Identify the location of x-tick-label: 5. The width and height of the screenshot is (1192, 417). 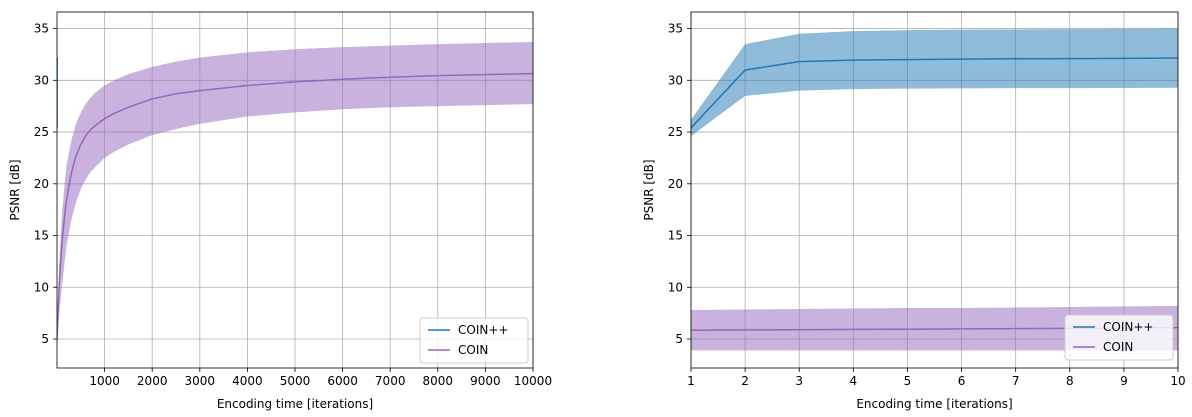
(908, 381).